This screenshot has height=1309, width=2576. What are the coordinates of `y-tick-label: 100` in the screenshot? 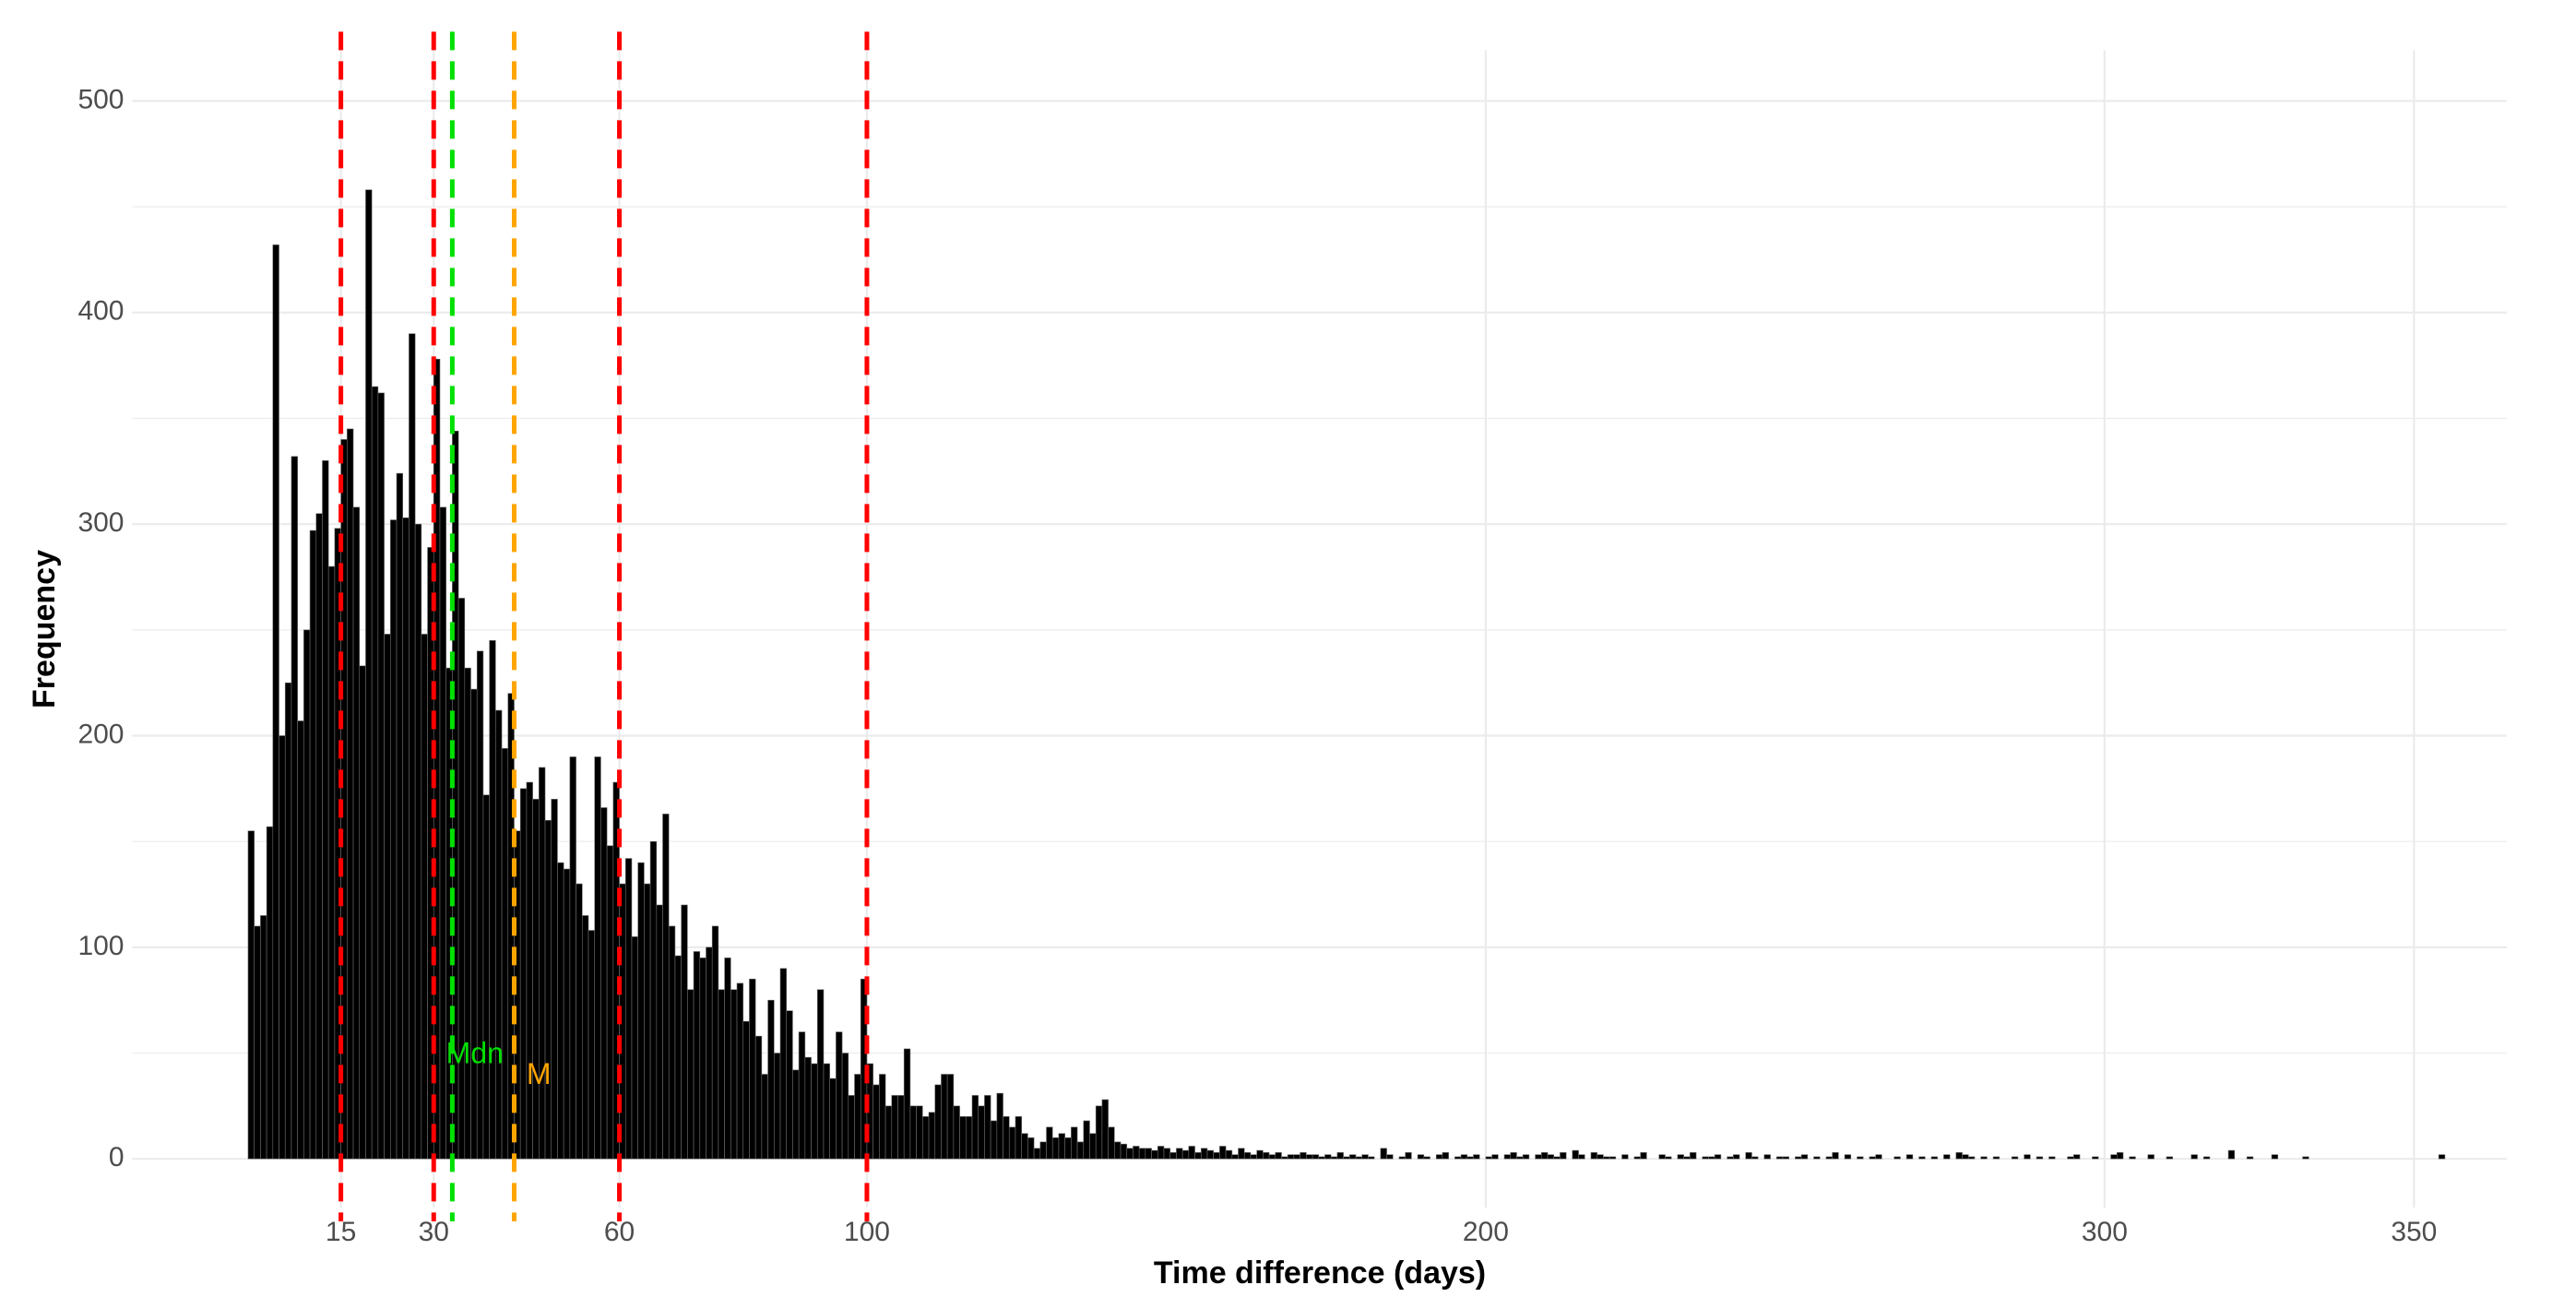 It's located at (100, 946).